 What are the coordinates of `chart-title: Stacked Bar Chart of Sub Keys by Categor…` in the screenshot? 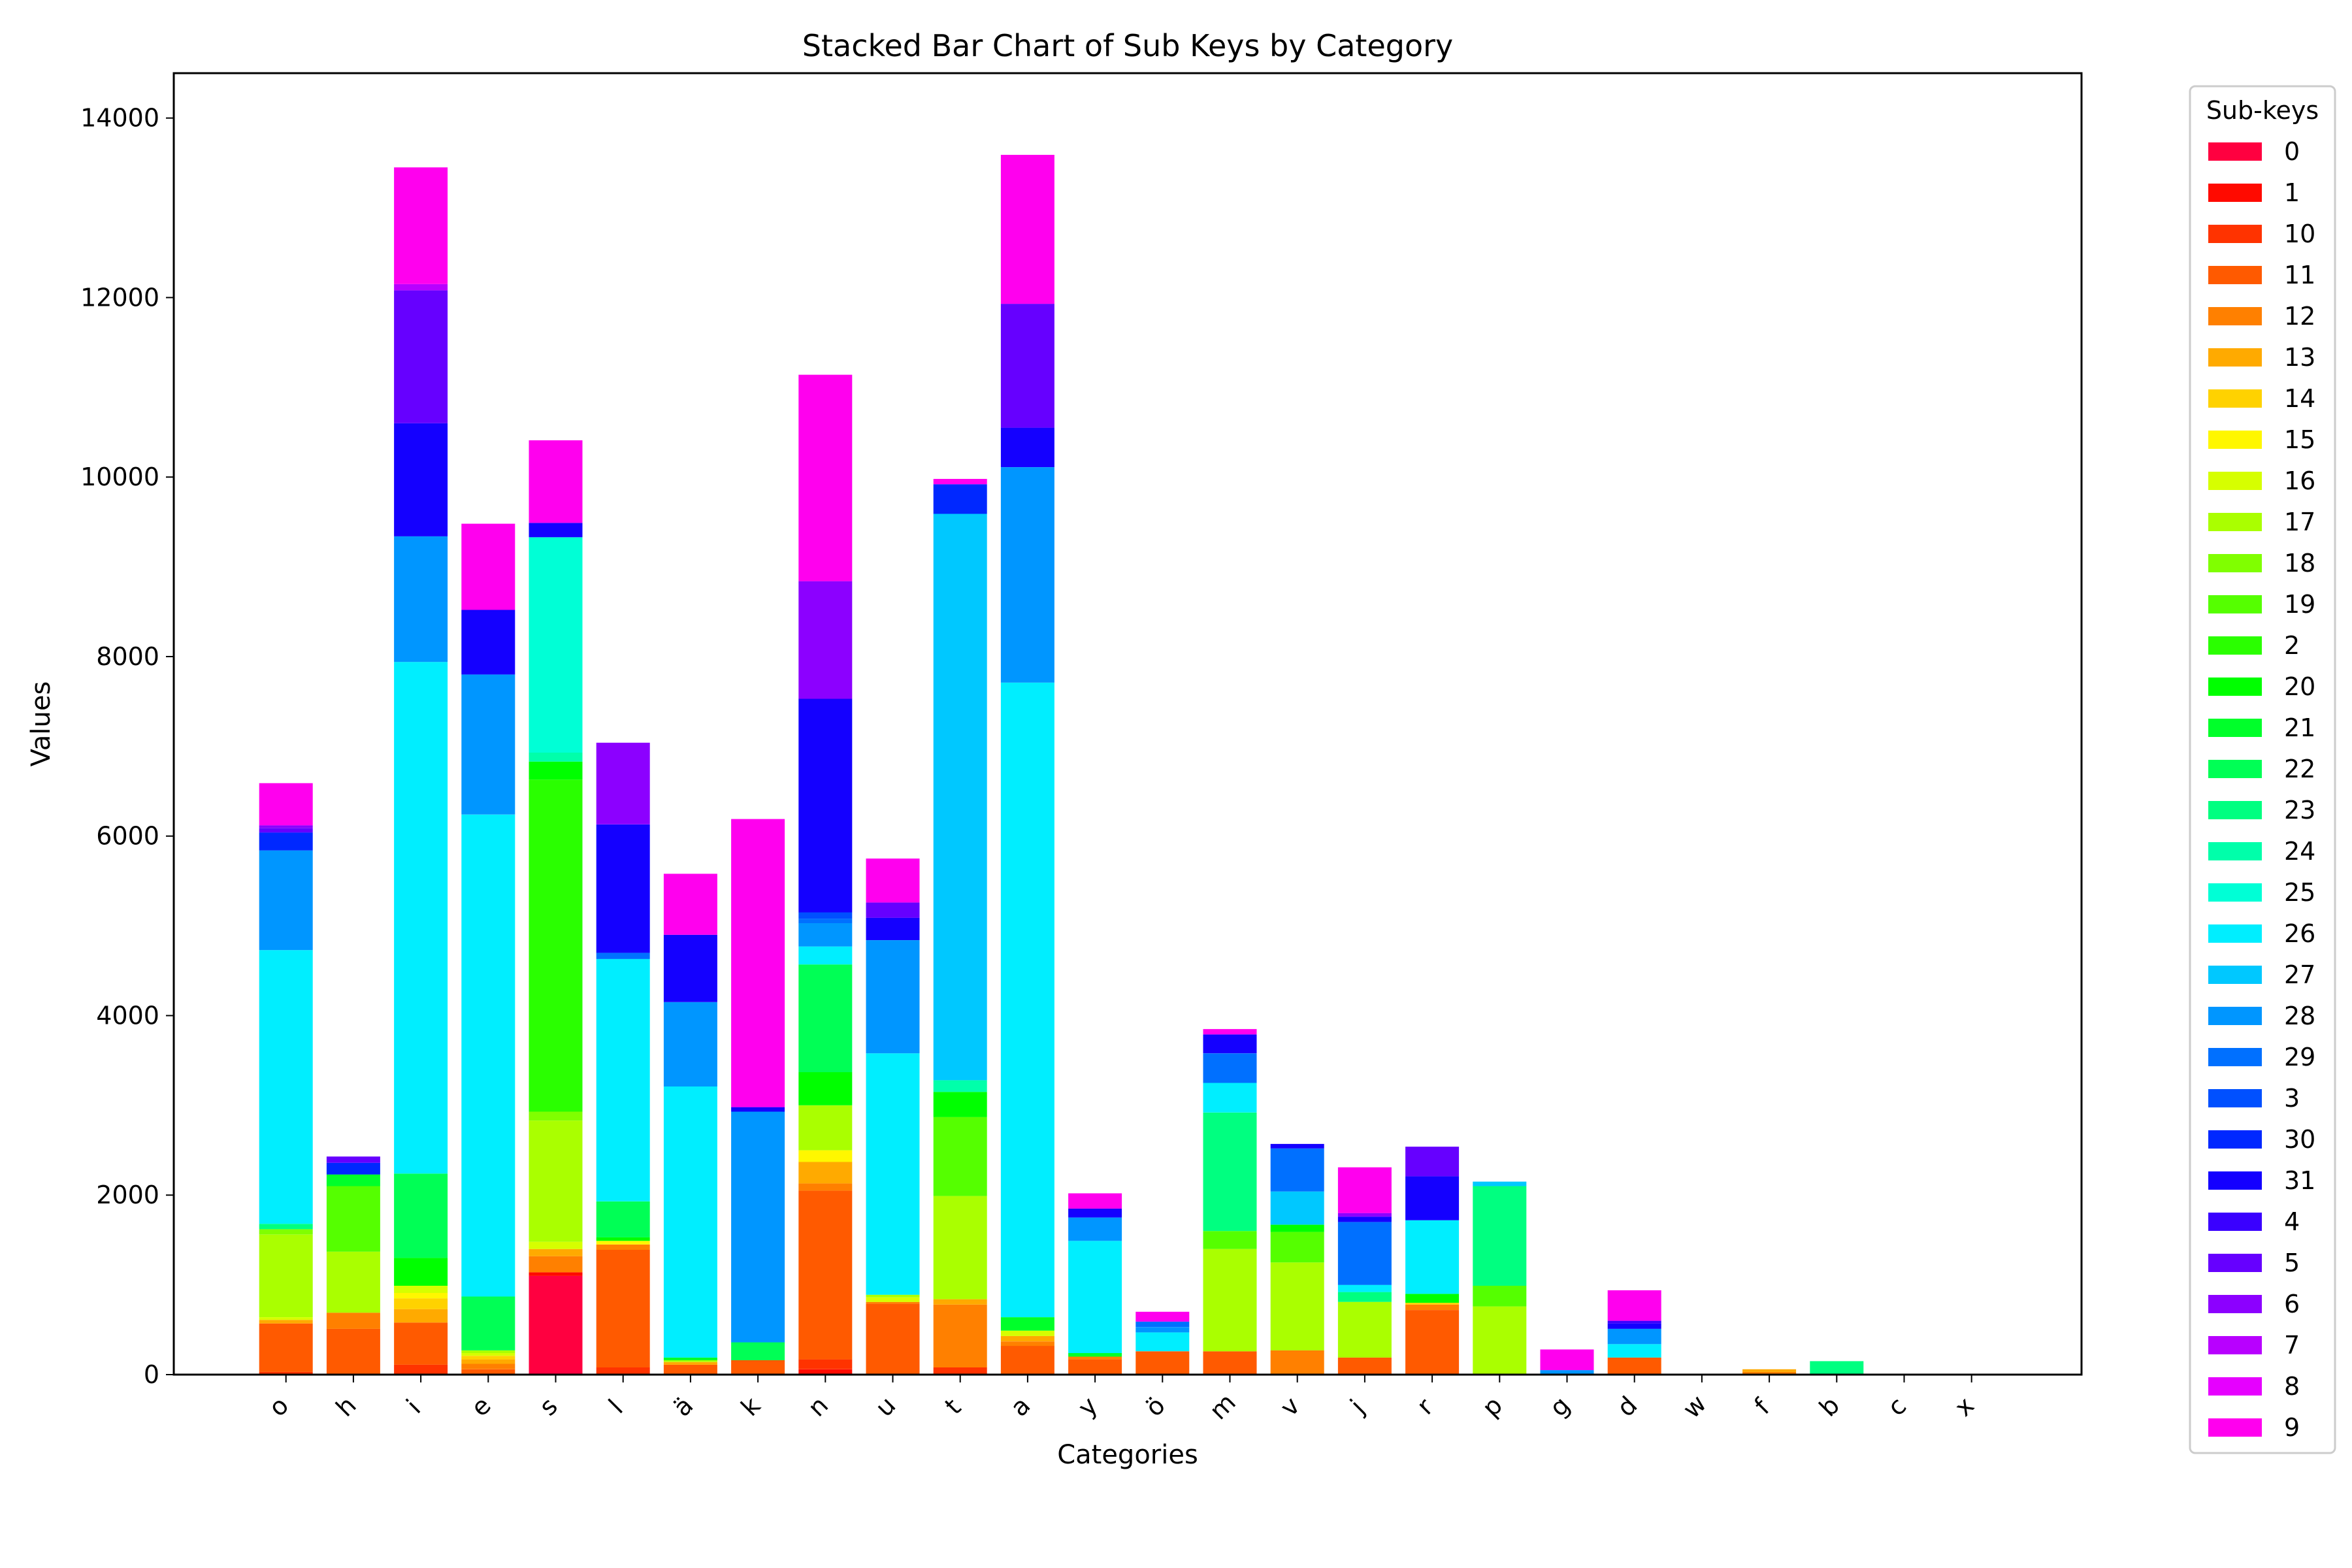 It's located at (1127, 45).